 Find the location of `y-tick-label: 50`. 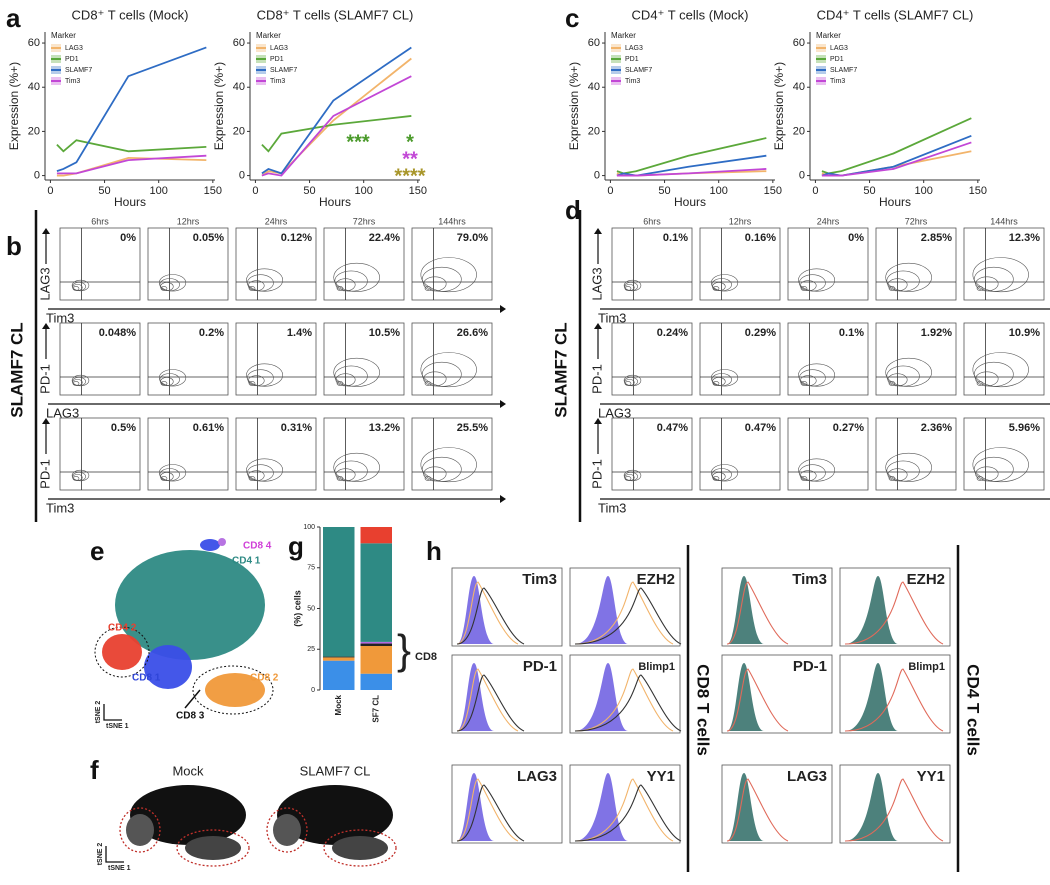

y-tick-label: 50 is located at coordinates (311, 608).